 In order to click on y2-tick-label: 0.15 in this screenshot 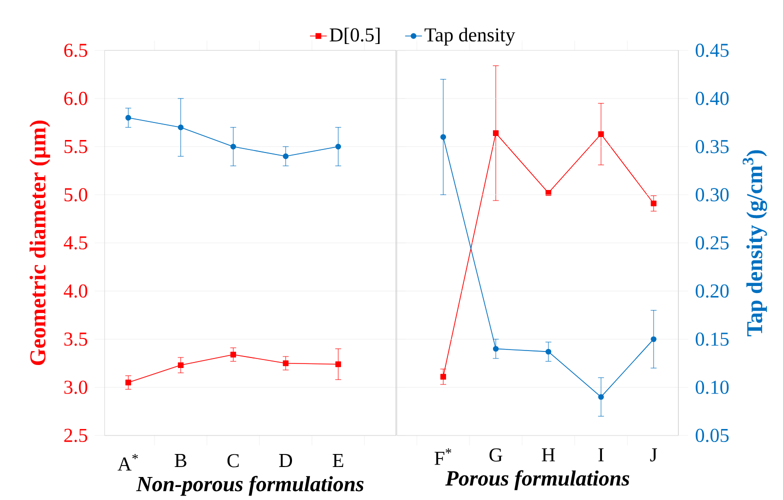, I will do `click(712, 339)`.